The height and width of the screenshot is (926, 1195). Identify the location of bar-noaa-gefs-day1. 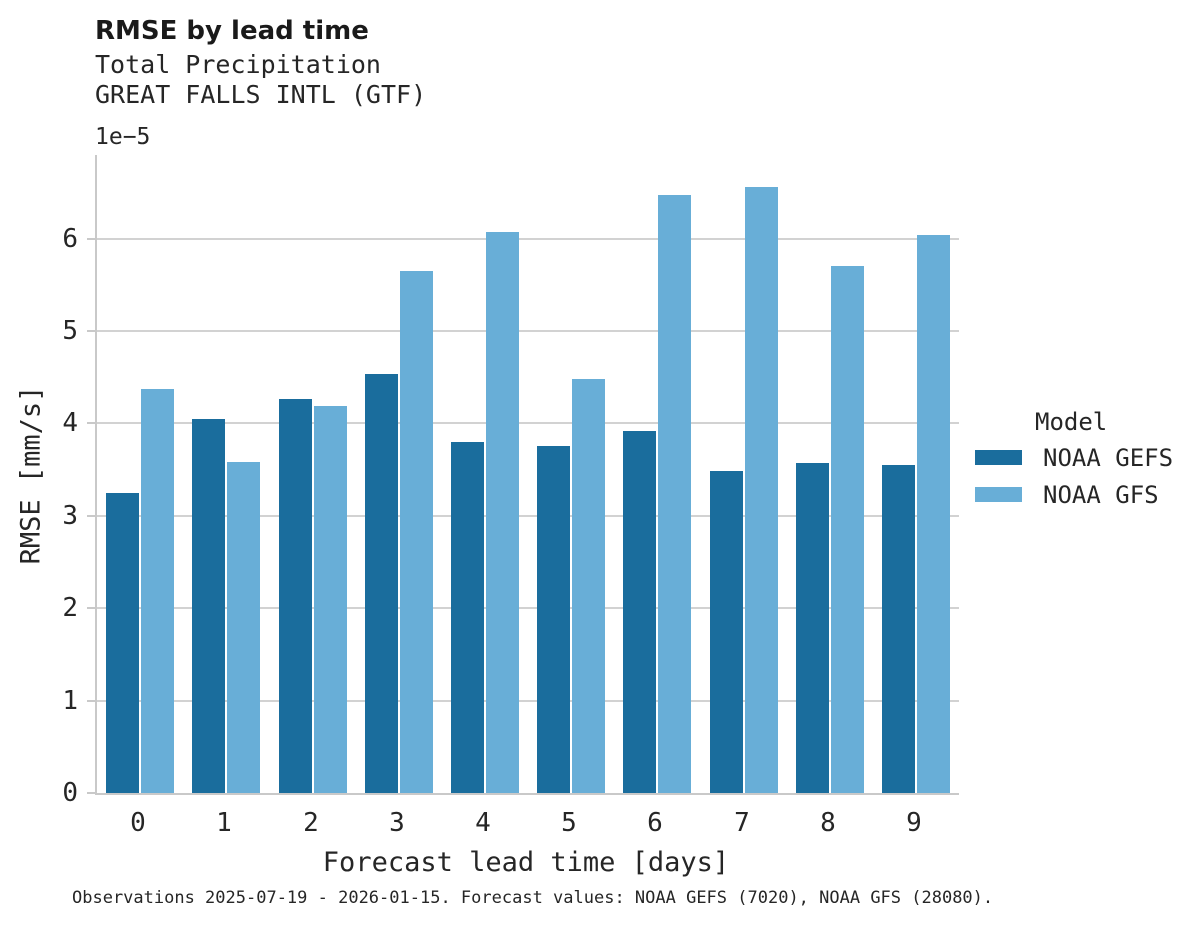
(208, 606).